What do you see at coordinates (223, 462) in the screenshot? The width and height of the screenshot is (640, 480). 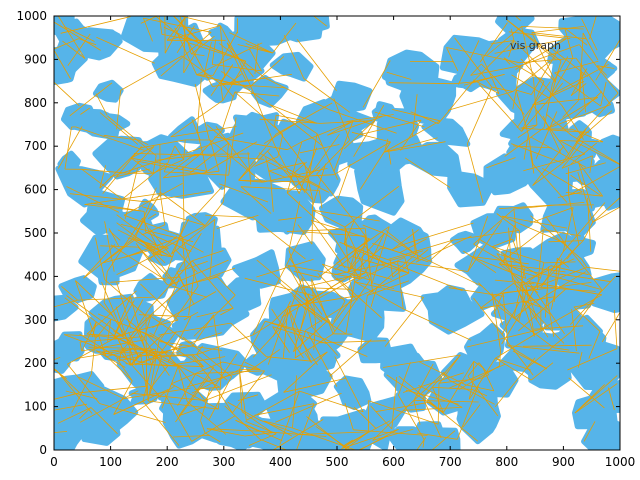 I see `x-tick-label: 300` at bounding box center [223, 462].